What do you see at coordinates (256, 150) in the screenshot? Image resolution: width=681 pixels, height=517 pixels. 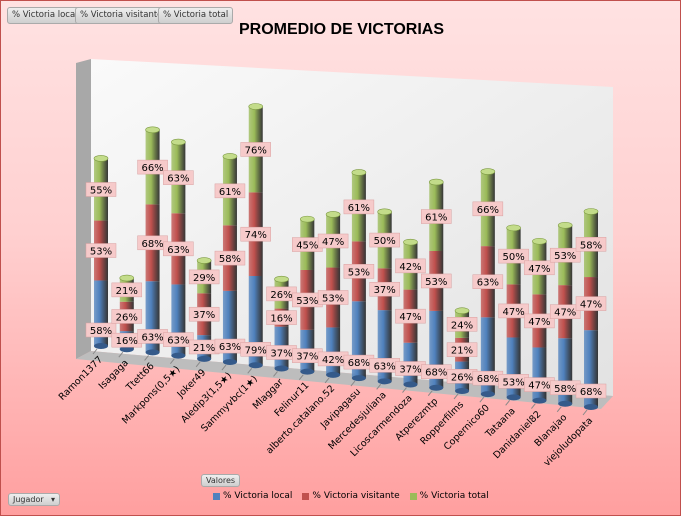 I see `data-label: 76%` at bounding box center [256, 150].